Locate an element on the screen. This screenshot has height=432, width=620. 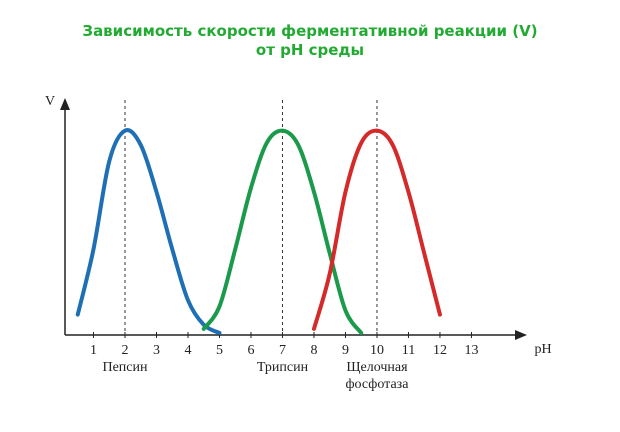
x-tick-label: 8 is located at coordinates (313, 350).